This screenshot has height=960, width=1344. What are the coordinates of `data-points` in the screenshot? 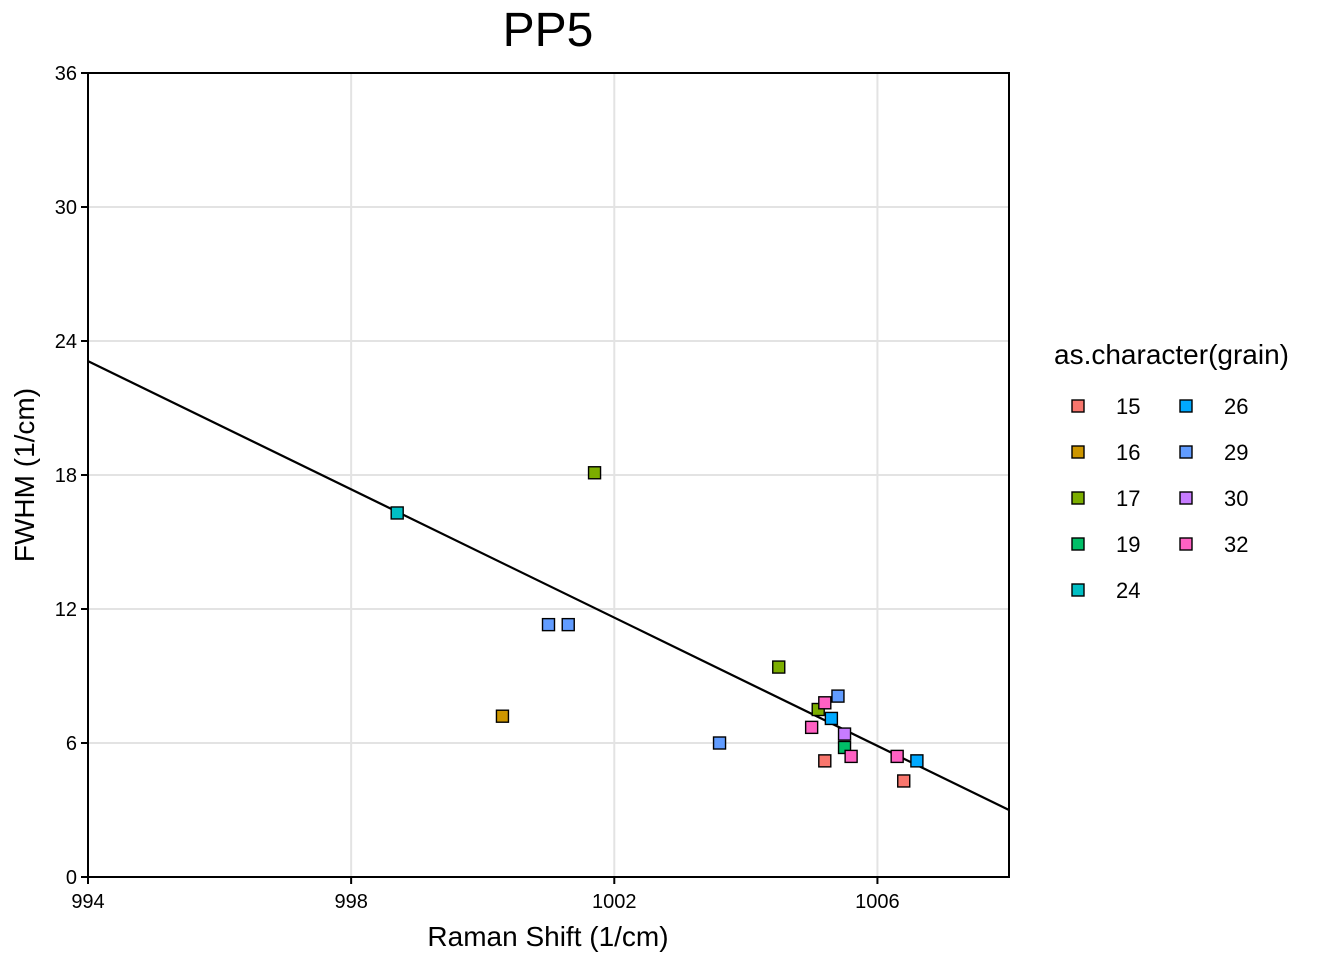 It's located at (657, 627).